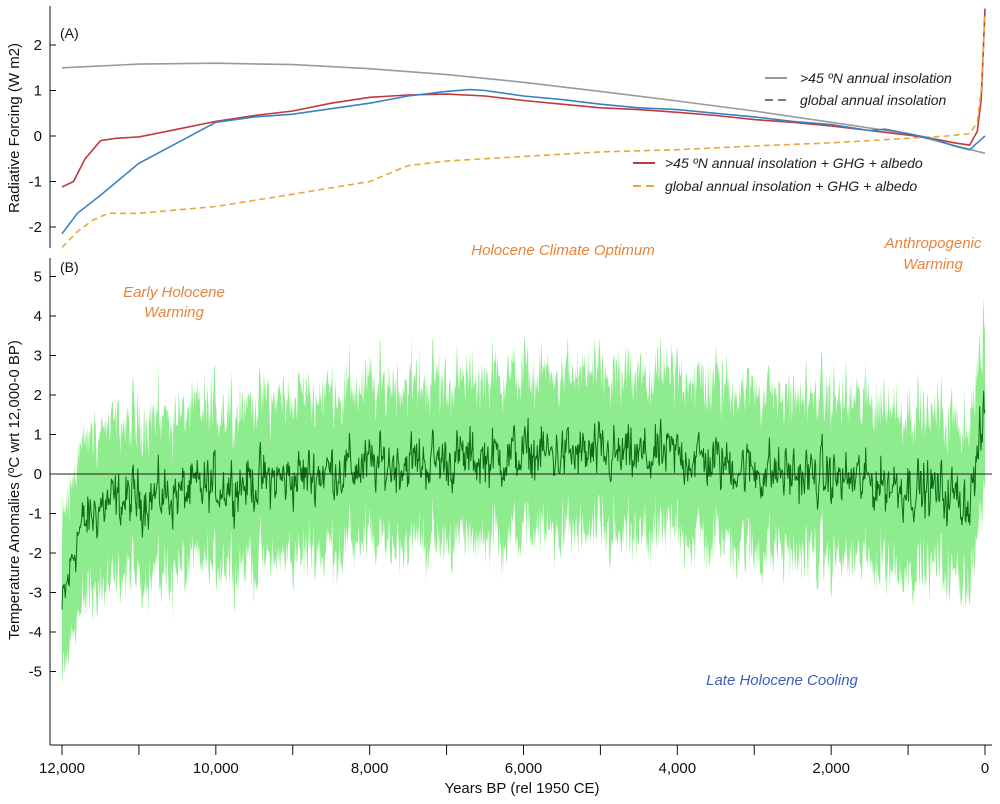 This screenshot has height=804, width=1000. Describe the element at coordinates (831, 768) in the screenshot. I see `x-tick-label: 2,000` at that location.